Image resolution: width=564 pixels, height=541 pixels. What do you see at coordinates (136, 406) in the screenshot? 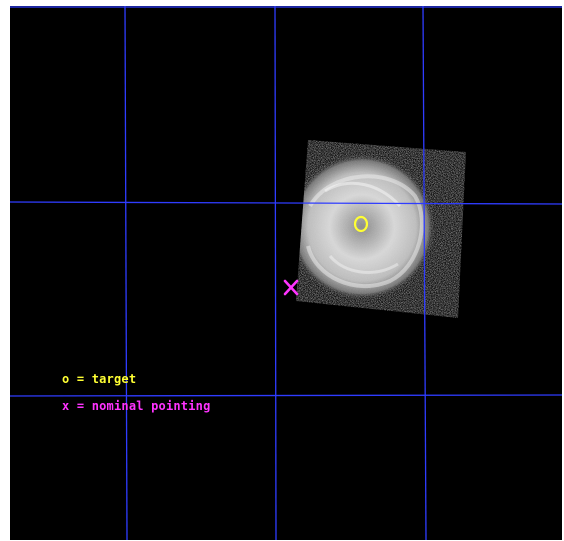
I see `legend-nominal-pointing-label: x = nominal pointing` at bounding box center [136, 406].